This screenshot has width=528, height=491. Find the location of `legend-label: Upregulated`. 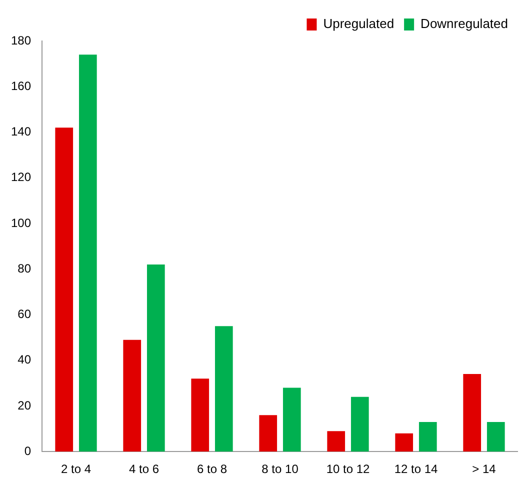

legend-label: Upregulated is located at coordinates (358, 24).